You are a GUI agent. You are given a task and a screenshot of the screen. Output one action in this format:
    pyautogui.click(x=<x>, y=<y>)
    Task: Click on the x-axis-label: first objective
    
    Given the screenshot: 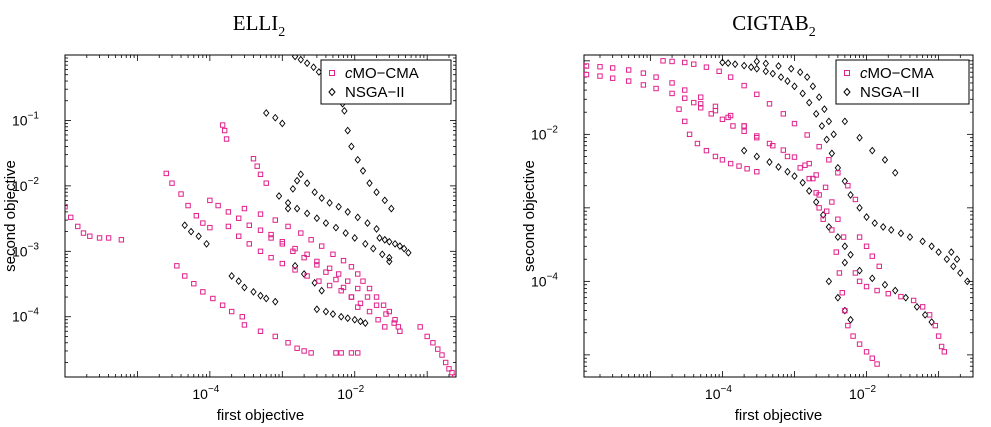 What is the action you would take?
    pyautogui.click(x=261, y=415)
    